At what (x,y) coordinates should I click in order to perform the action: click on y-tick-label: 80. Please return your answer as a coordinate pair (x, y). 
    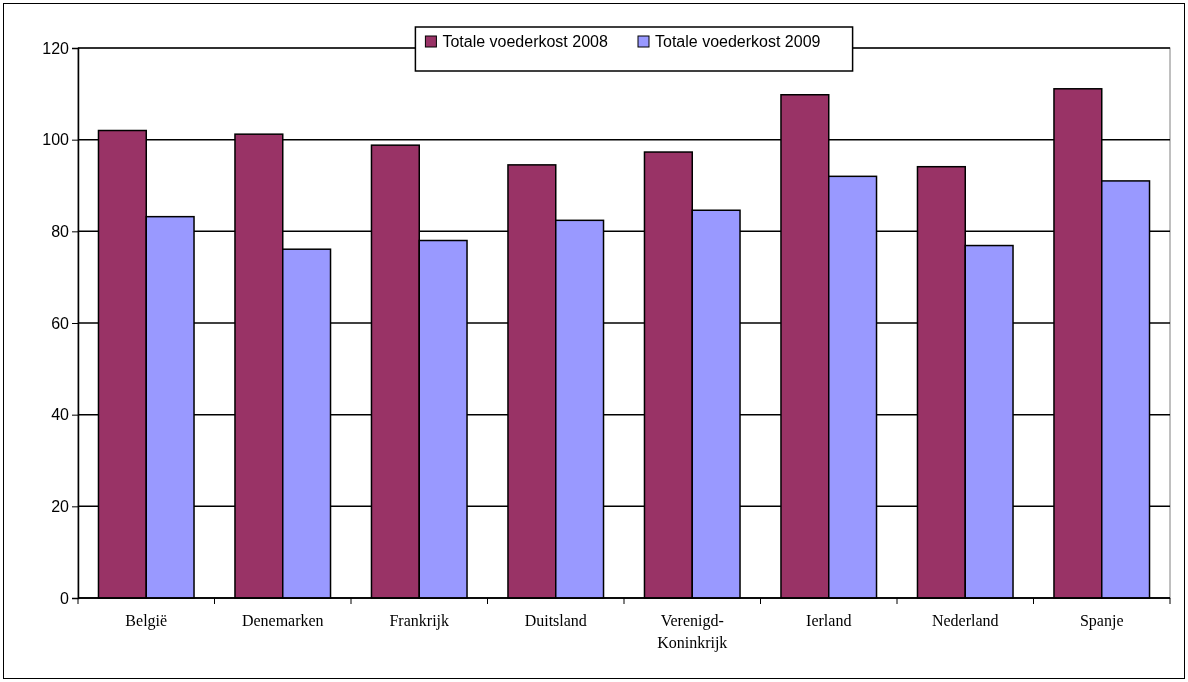
    Looking at the image, I should click on (60, 231).